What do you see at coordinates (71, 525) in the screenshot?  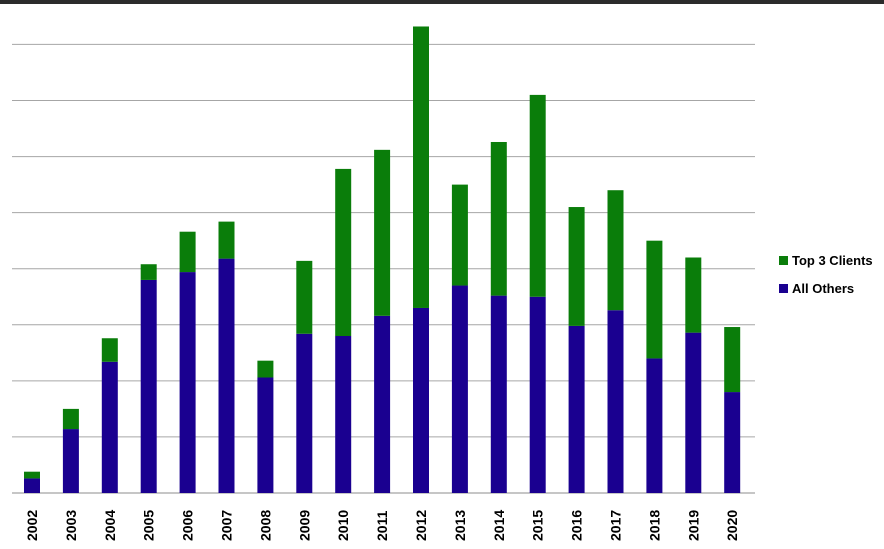 I see `x-tick-label: 2003` at bounding box center [71, 525].